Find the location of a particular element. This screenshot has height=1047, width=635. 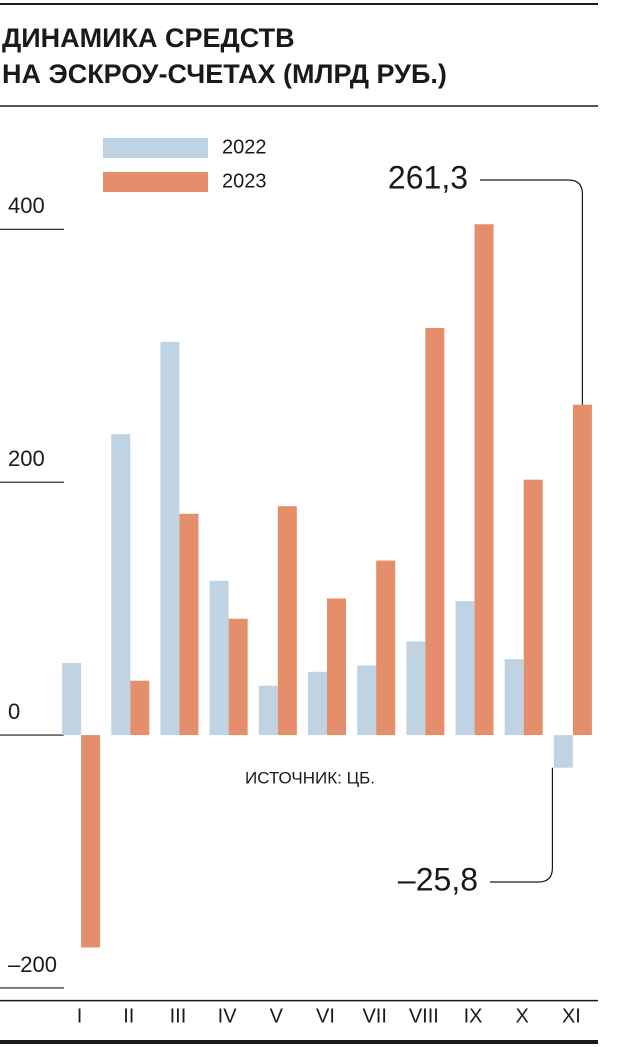

x-tick-label: II is located at coordinates (128, 1016).